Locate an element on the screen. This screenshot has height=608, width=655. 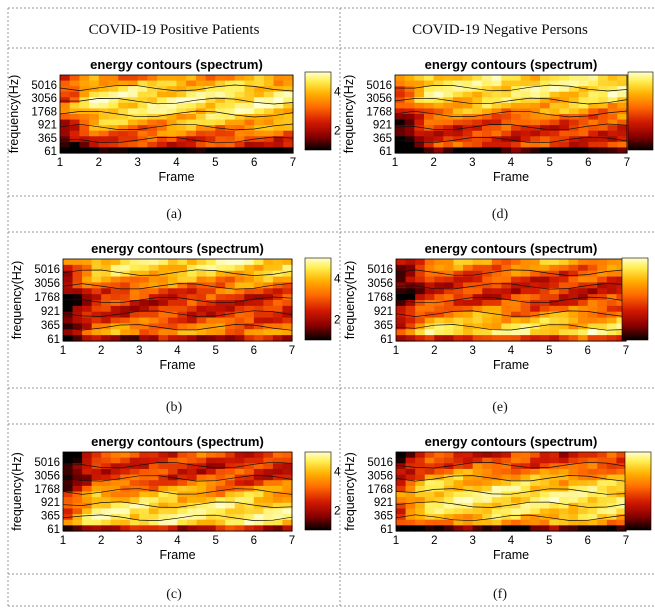
x-tick-label: 1 is located at coordinates (63, 351).